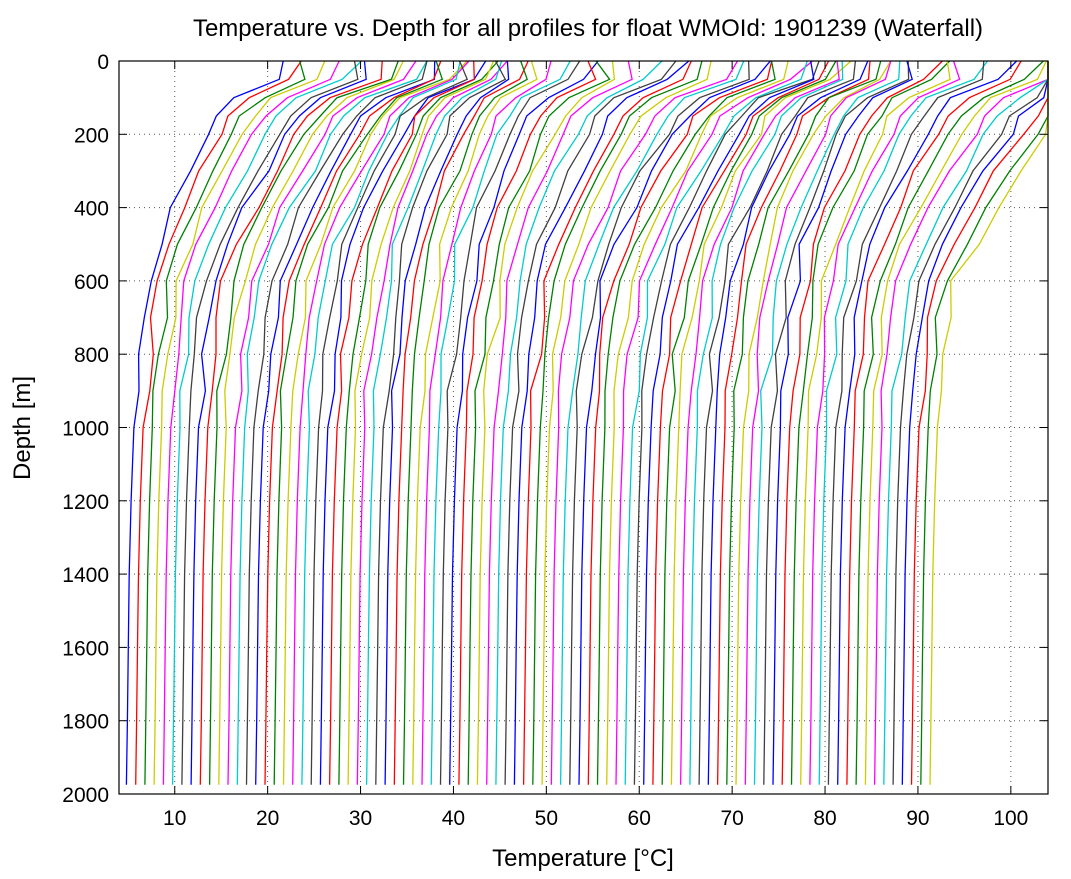  What do you see at coordinates (453, 818) in the screenshot?
I see `x-tick-label: 40` at bounding box center [453, 818].